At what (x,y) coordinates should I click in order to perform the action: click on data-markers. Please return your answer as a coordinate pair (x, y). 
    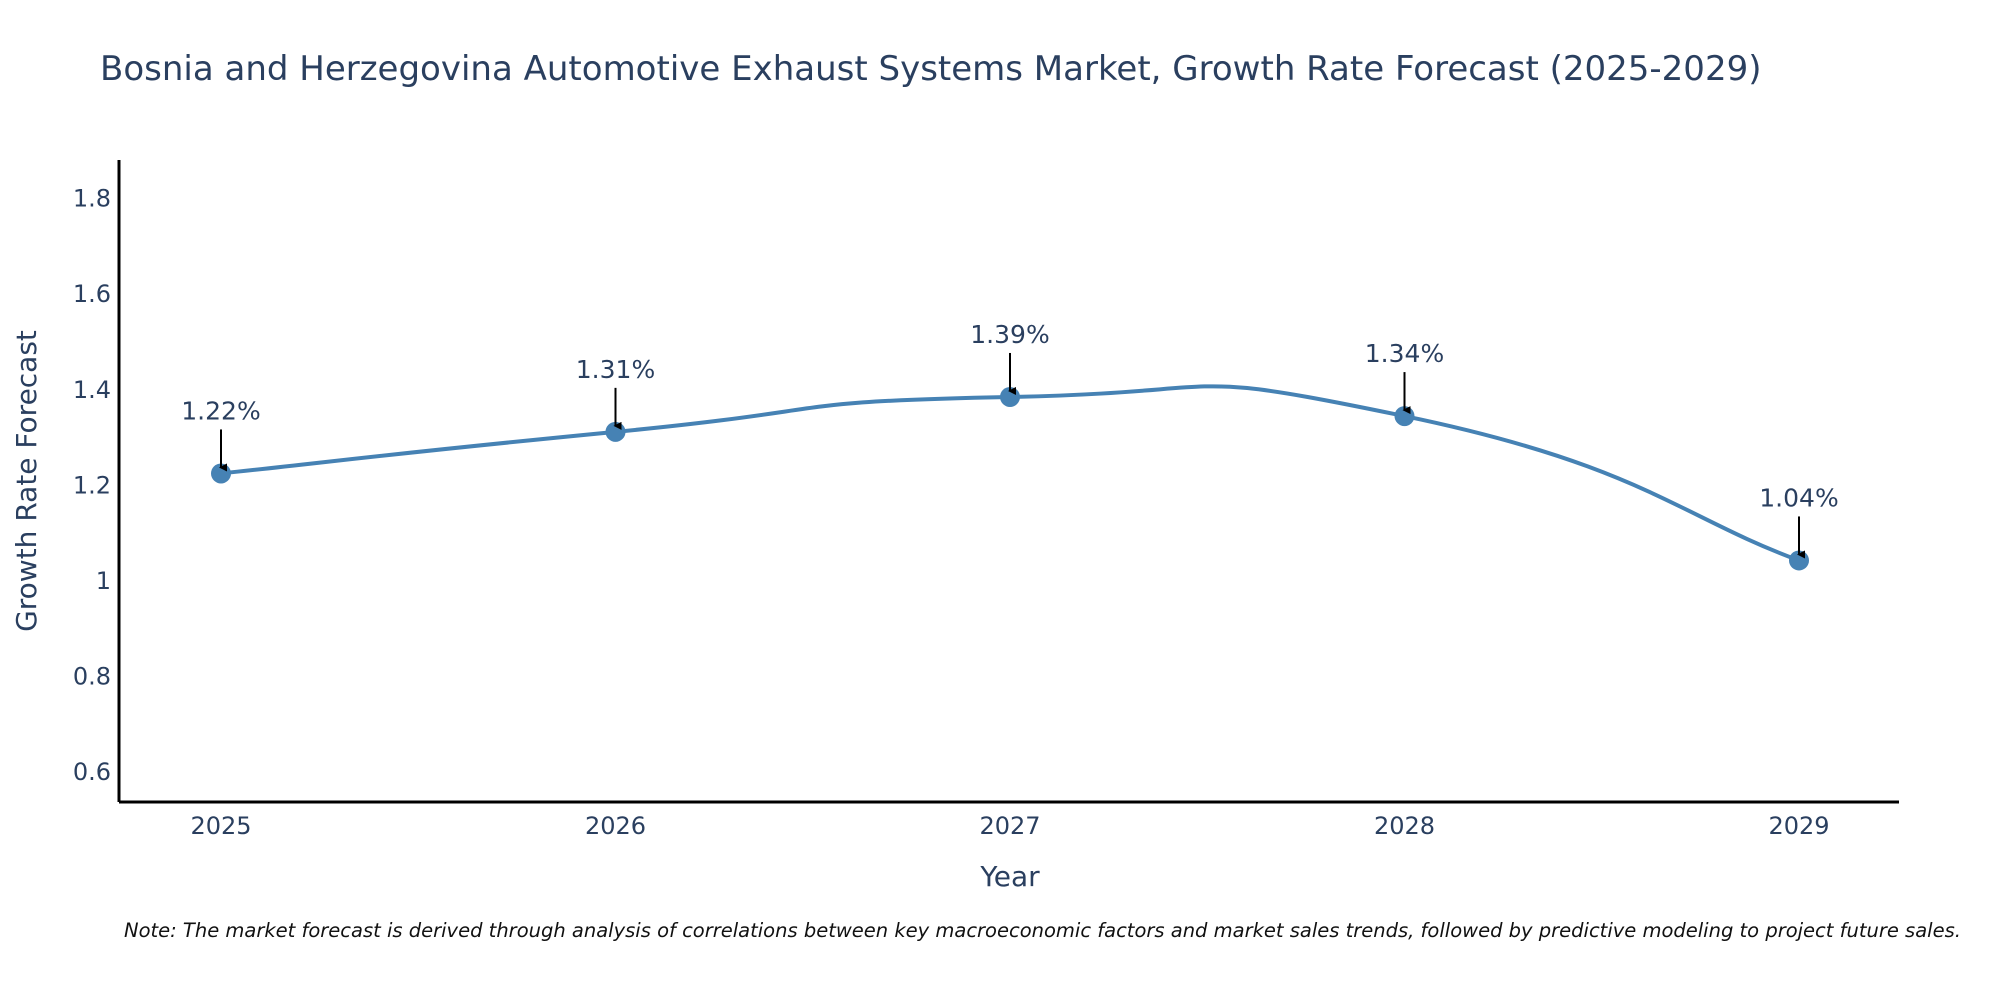
    Looking at the image, I should click on (1010, 478).